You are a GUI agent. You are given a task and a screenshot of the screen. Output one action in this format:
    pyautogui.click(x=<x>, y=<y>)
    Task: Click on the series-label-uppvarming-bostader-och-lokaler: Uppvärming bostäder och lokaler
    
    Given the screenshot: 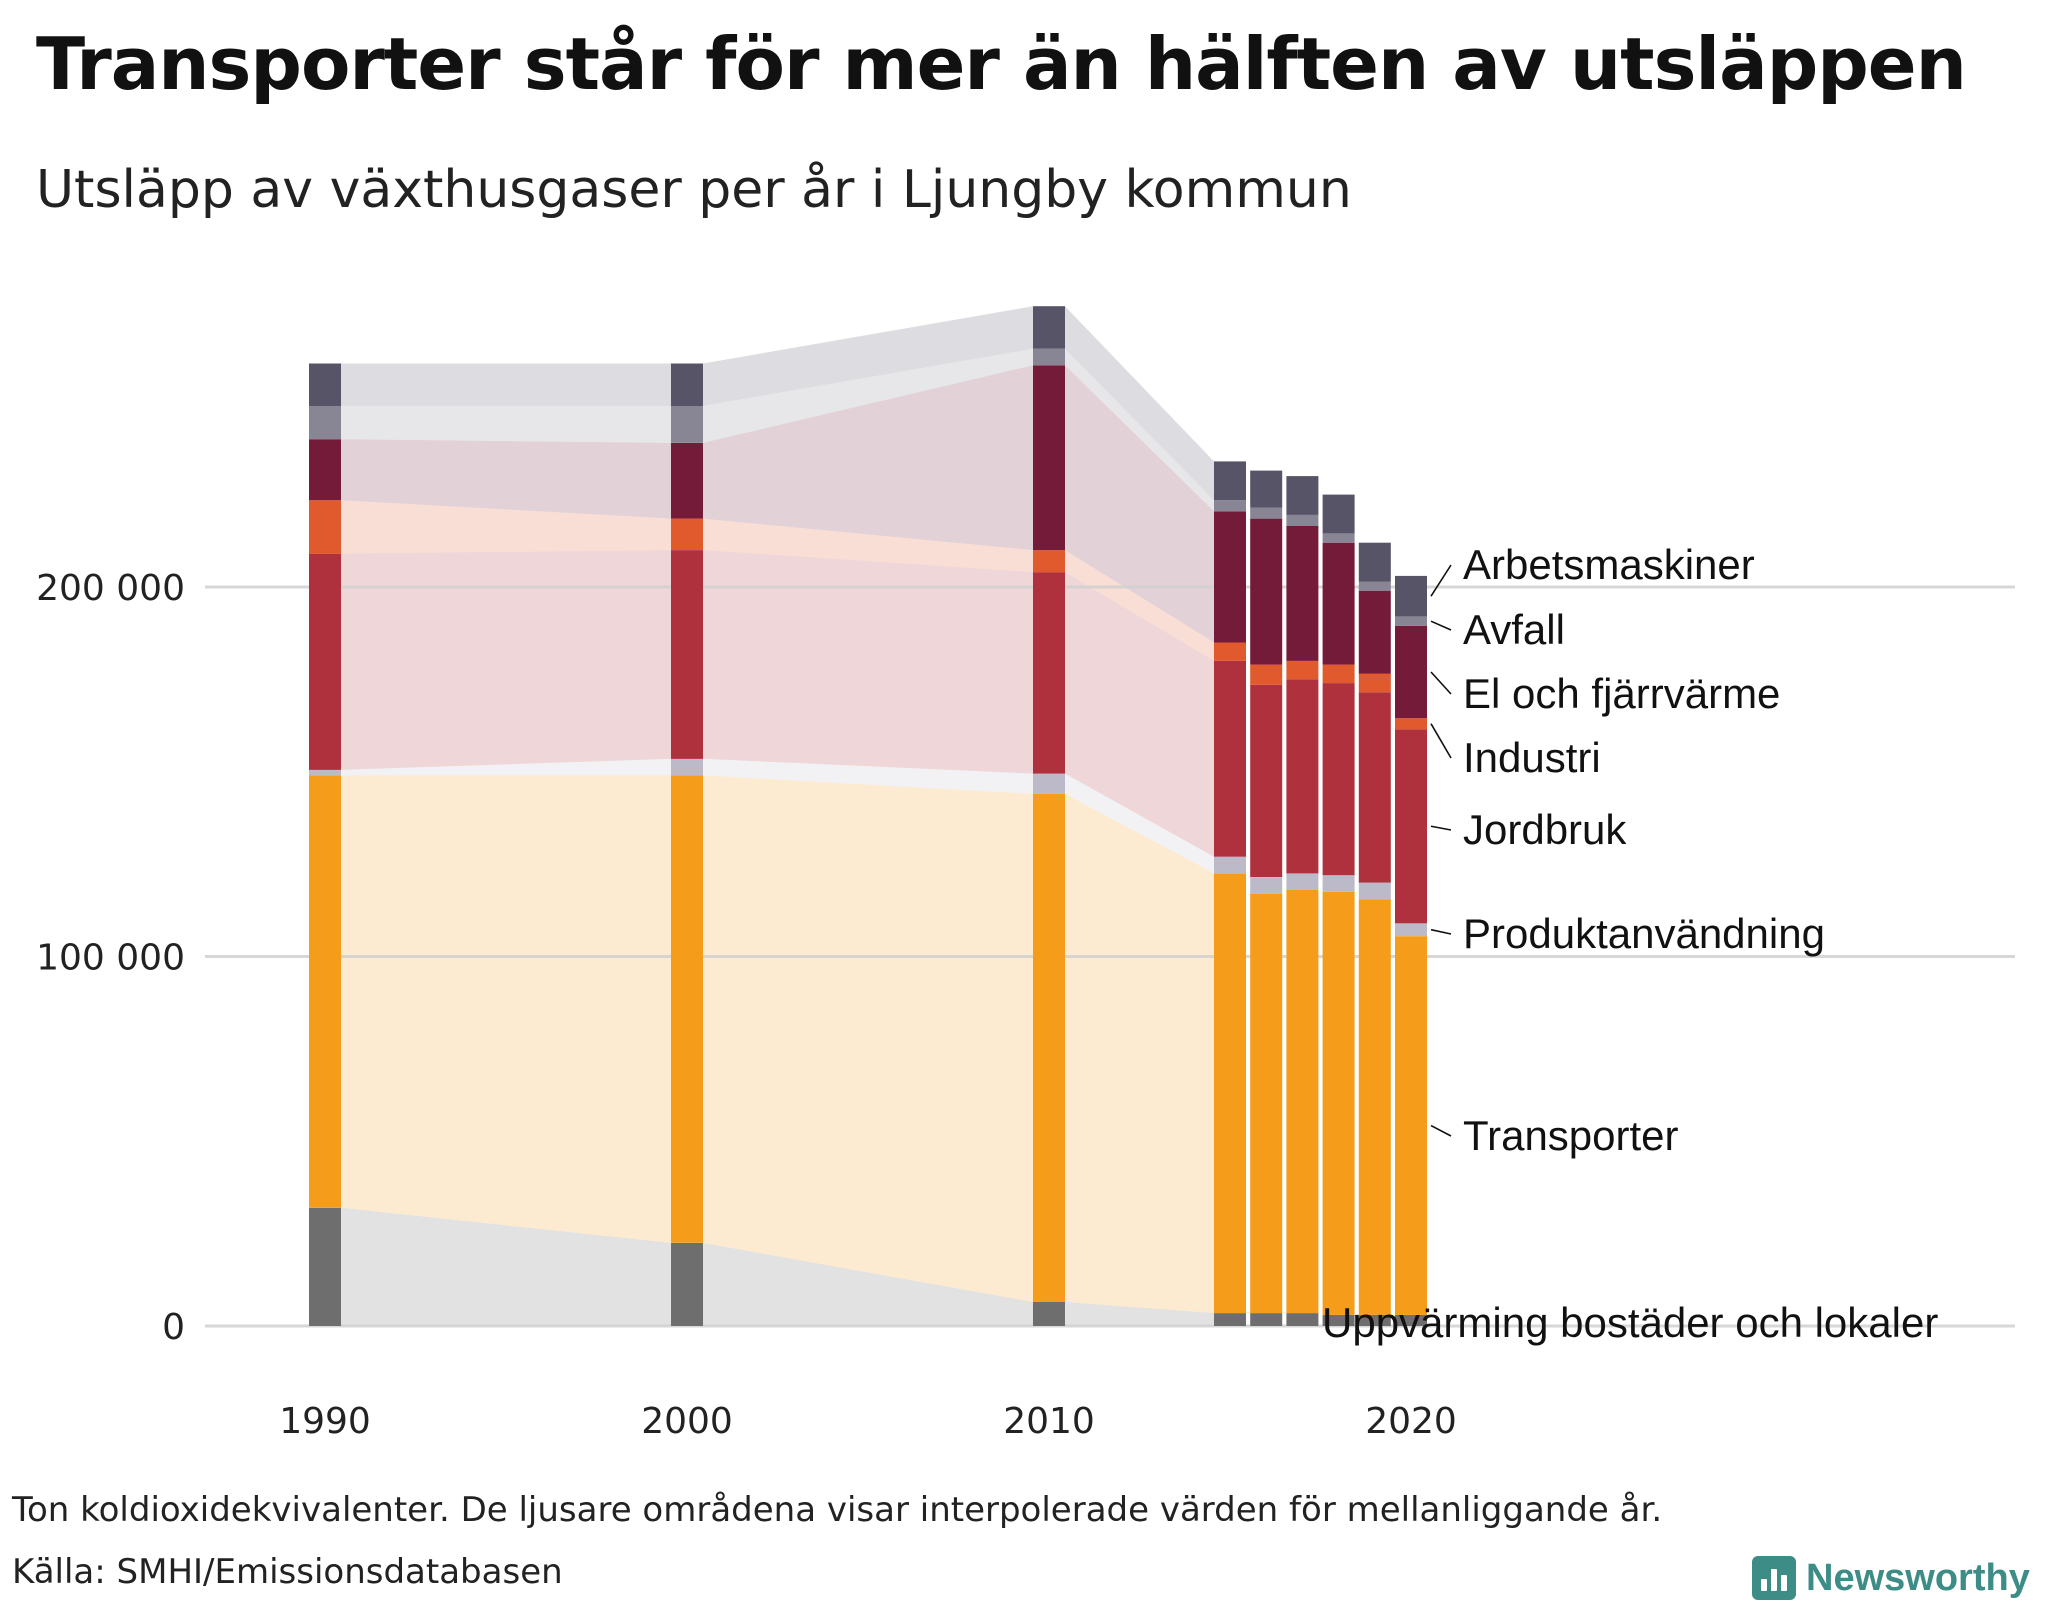 What is the action you would take?
    pyautogui.click(x=1630, y=1322)
    